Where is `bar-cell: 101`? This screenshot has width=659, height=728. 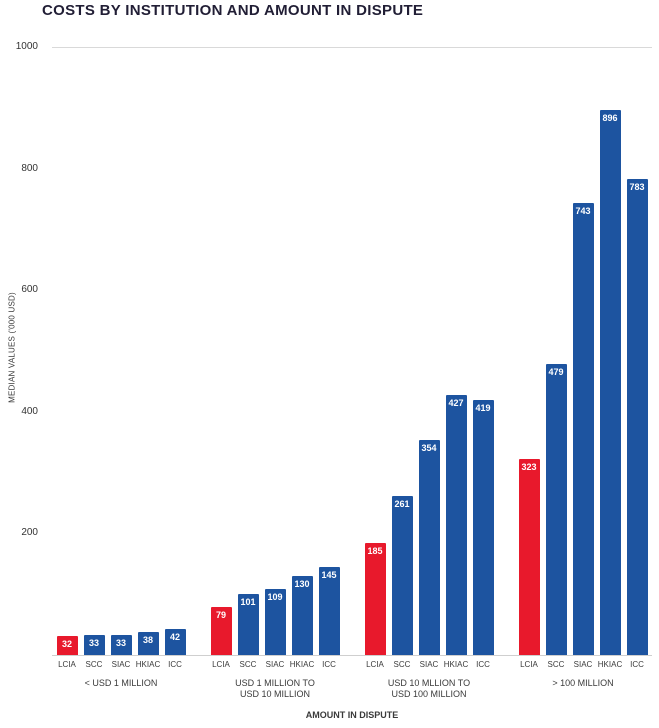 bar-cell: 101 is located at coordinates (248, 624).